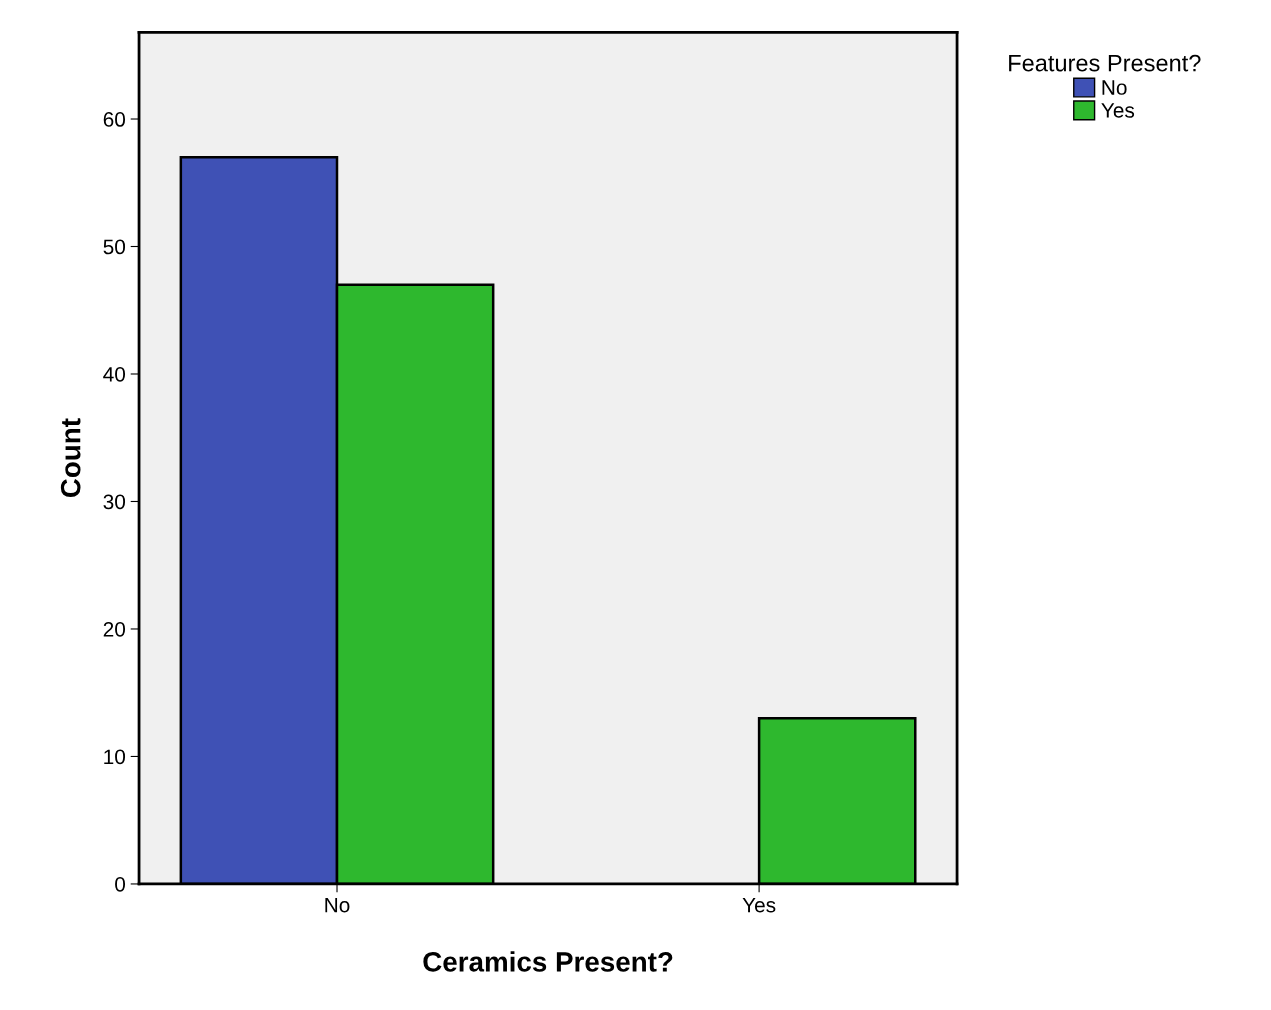 This screenshot has width=1271, height=1010. I want to click on y-tick-label: 30, so click(114, 502).